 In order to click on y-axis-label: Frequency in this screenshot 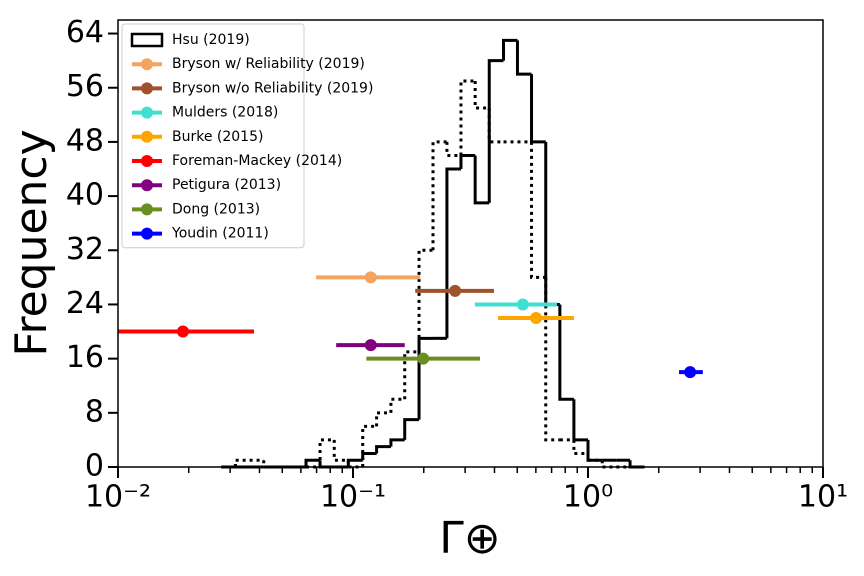, I will do `click(31, 242)`.